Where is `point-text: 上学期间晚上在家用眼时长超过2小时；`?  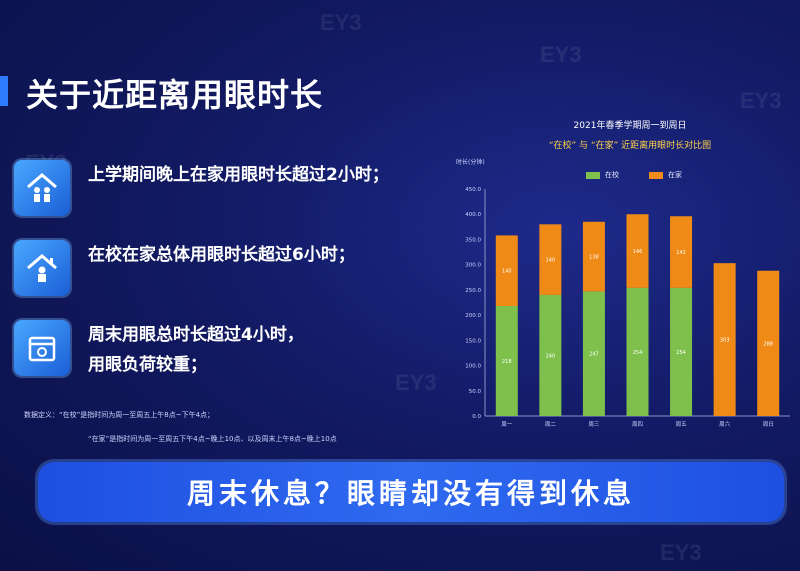 point-text: 上学期间晚上在家用眼时长超过2小时； is located at coordinates (238, 175).